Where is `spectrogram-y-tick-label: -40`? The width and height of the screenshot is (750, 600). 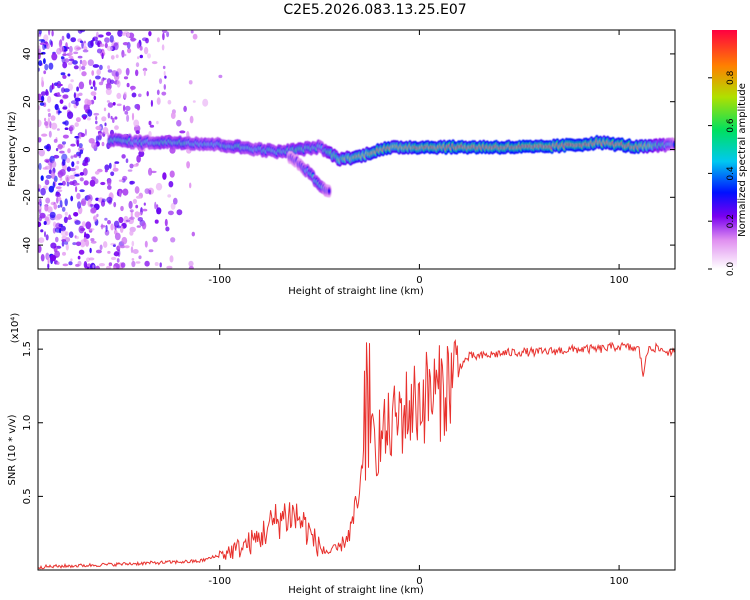 spectrogram-y-tick-label: -40 is located at coordinates (27, 245).